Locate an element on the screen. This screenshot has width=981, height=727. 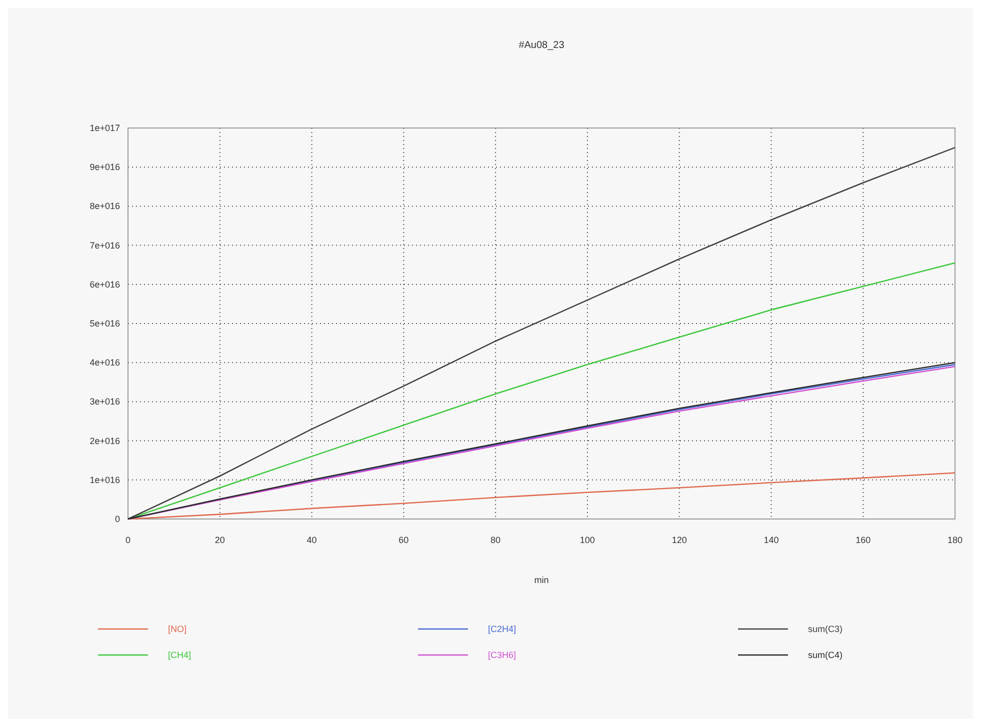
x-tick-label: 160 is located at coordinates (863, 540).